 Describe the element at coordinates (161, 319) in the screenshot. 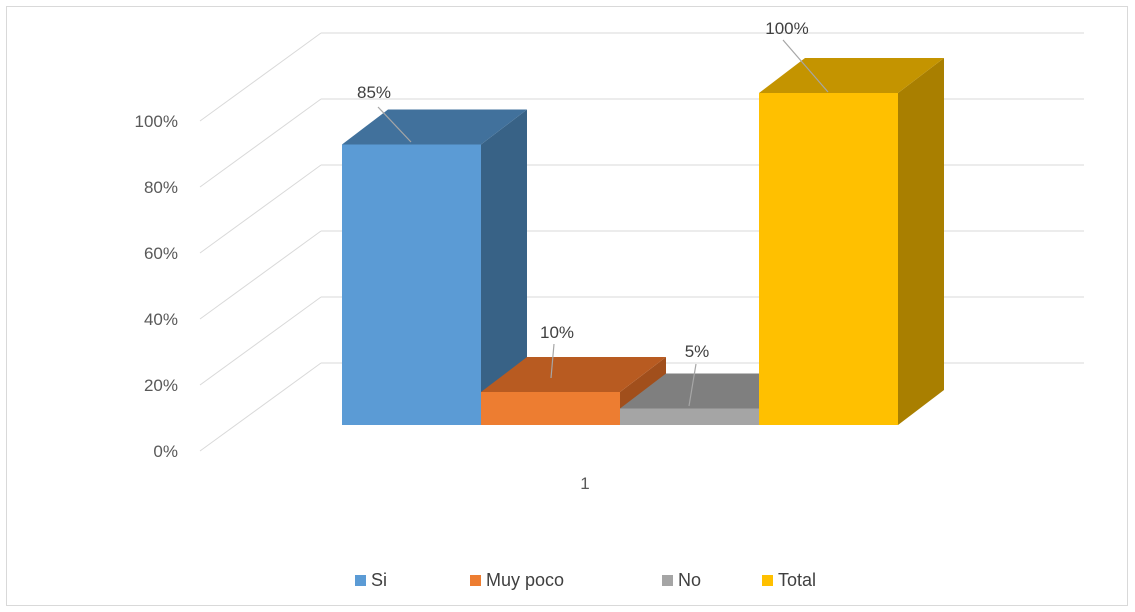

I see `y-tick-label: 40%` at that location.